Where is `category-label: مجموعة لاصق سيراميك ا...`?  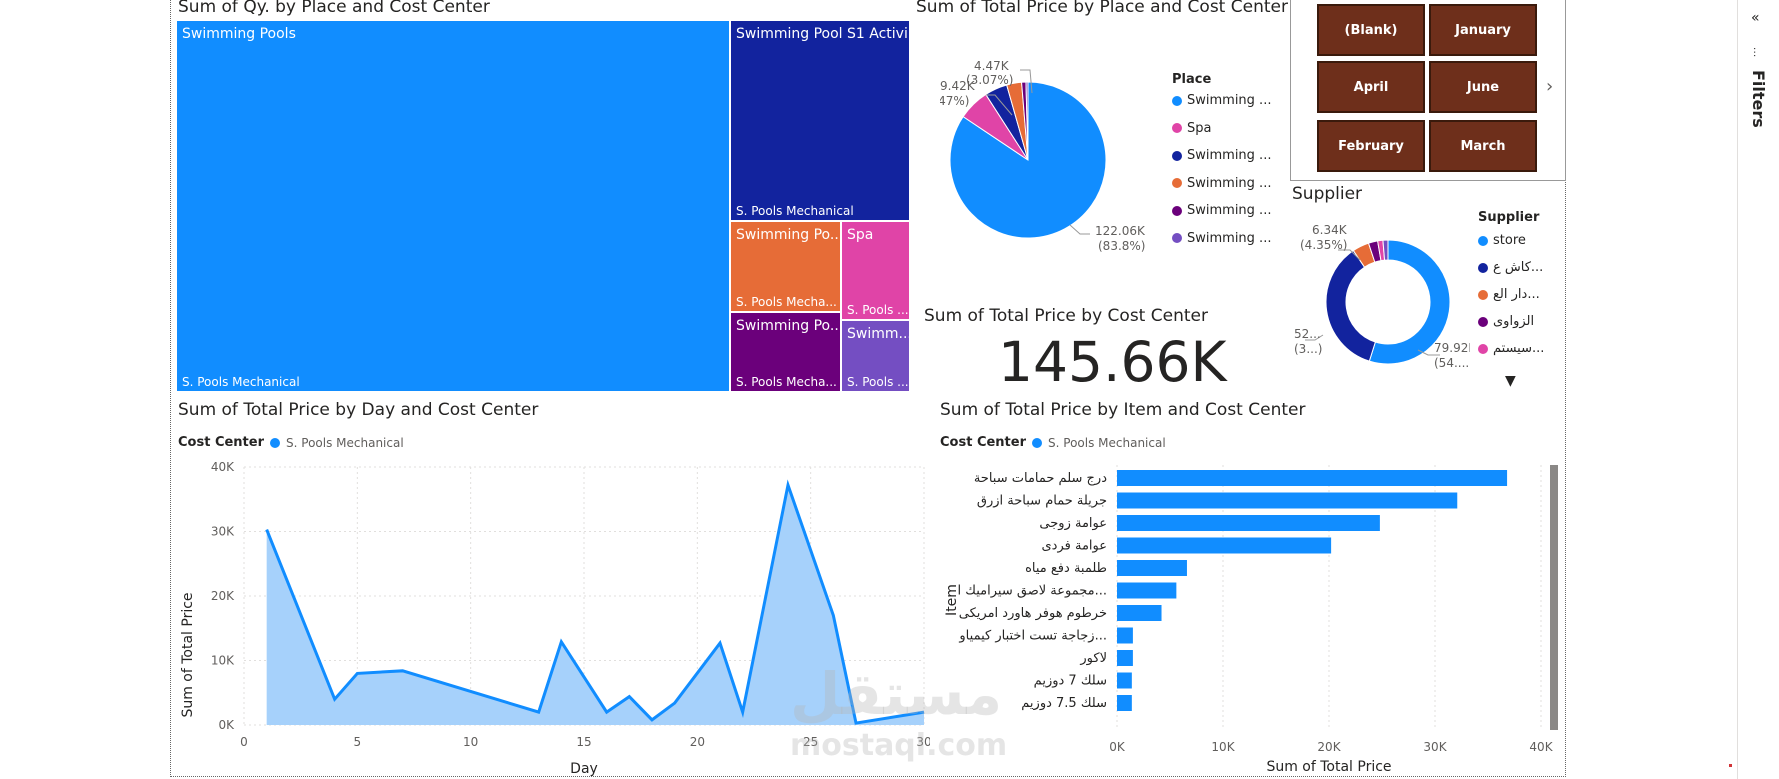
category-label: مجموعة لاصق سيراميك ا... is located at coordinates (1032, 591).